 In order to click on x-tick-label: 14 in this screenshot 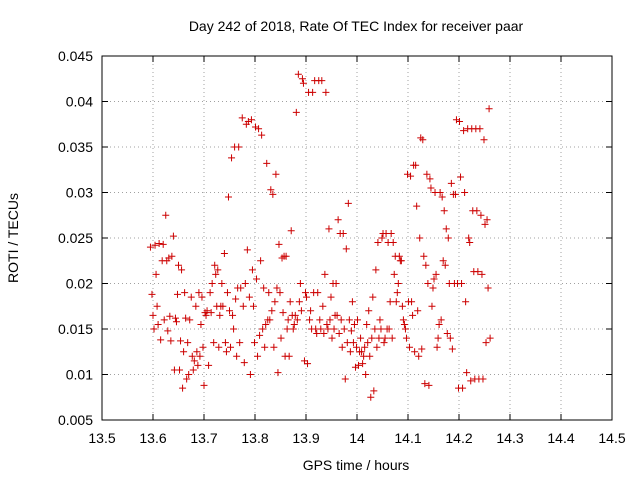, I will do `click(357, 438)`.